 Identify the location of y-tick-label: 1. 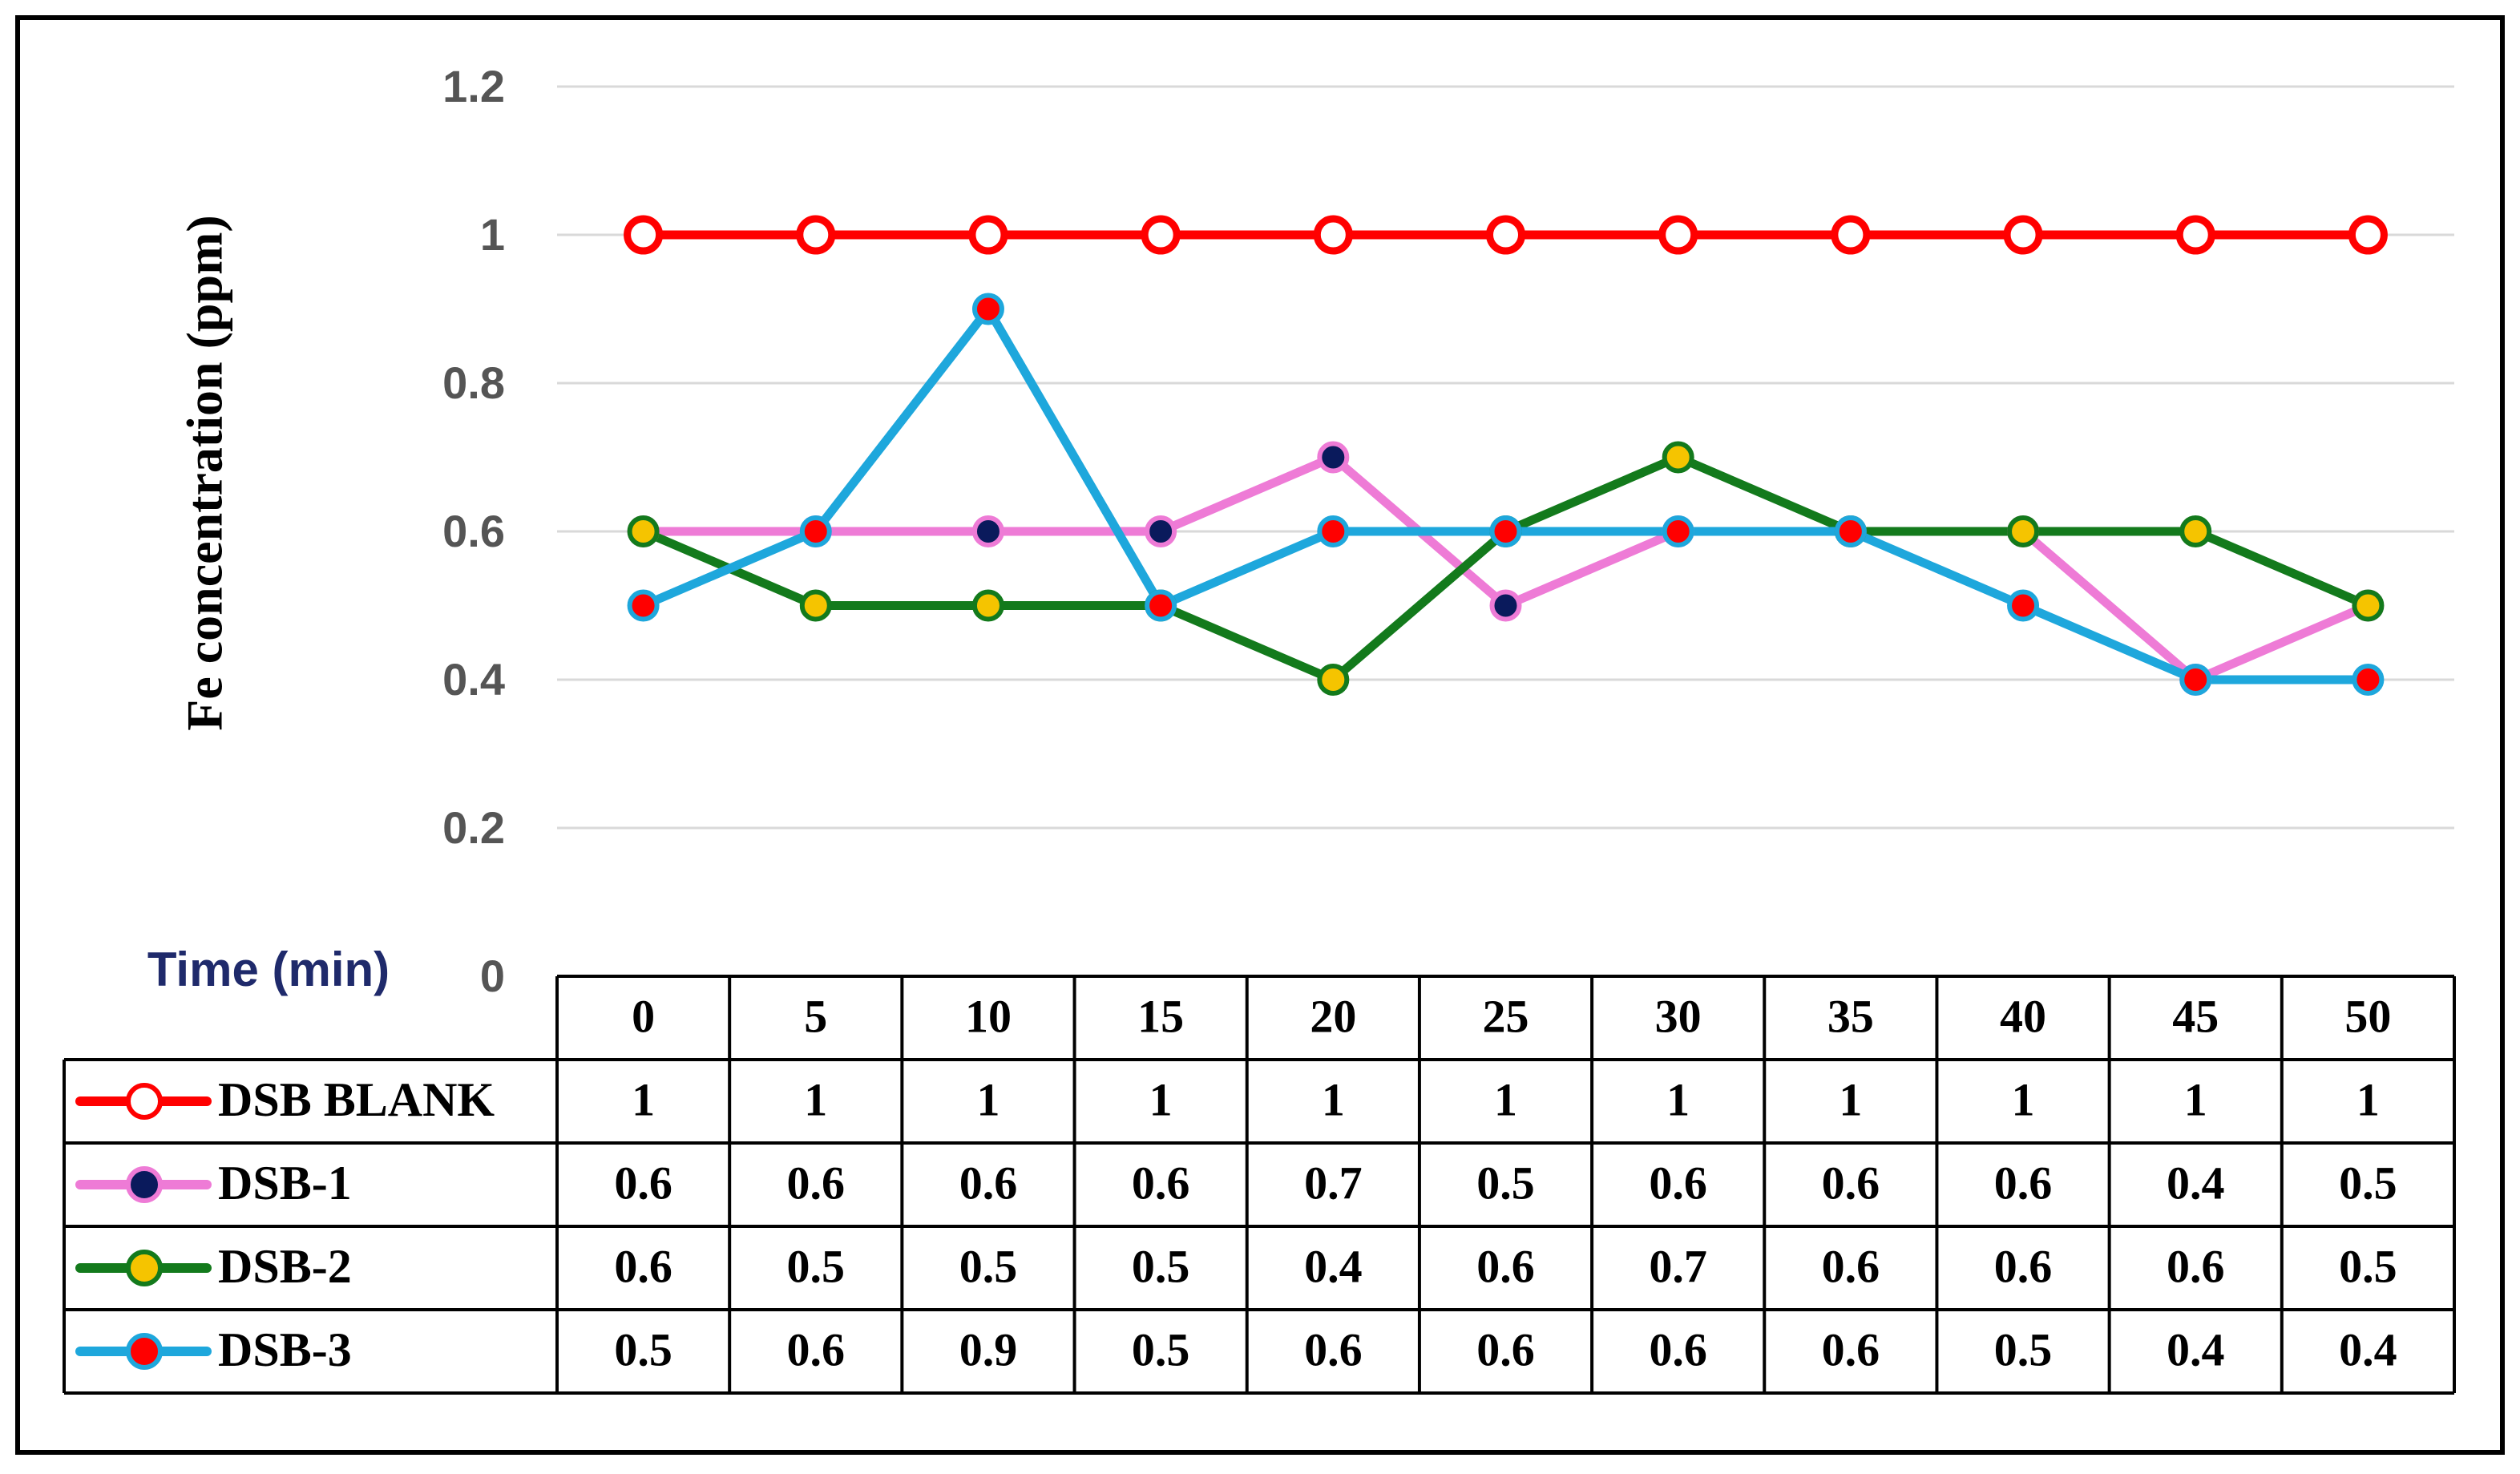
(492, 234).